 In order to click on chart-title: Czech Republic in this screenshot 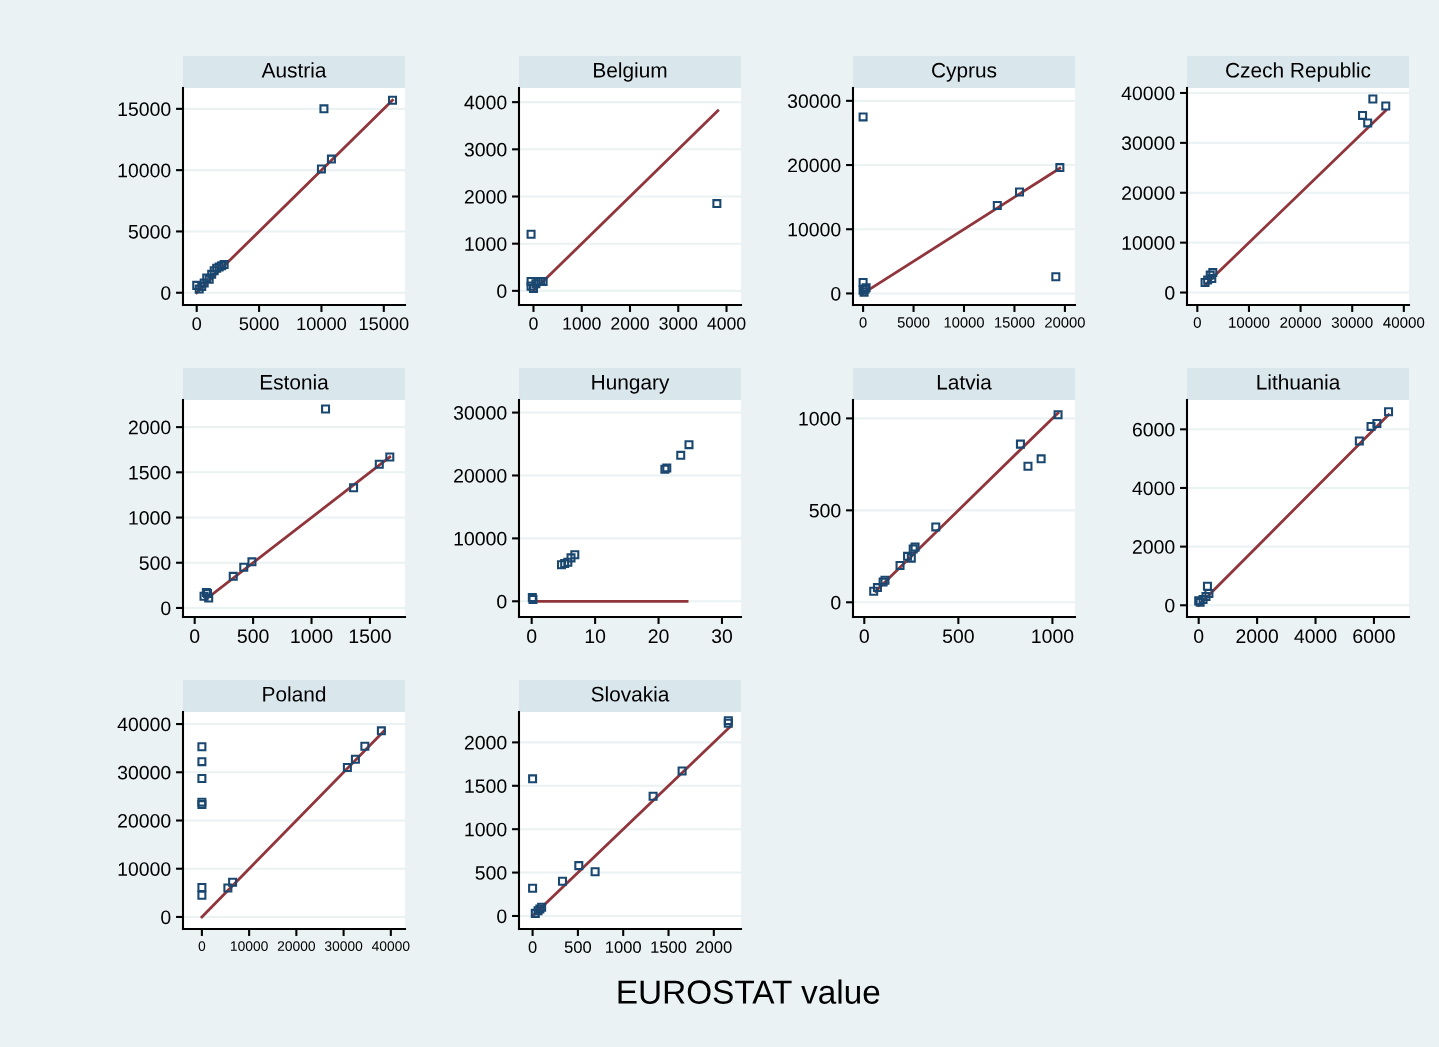, I will do `click(1298, 72)`.